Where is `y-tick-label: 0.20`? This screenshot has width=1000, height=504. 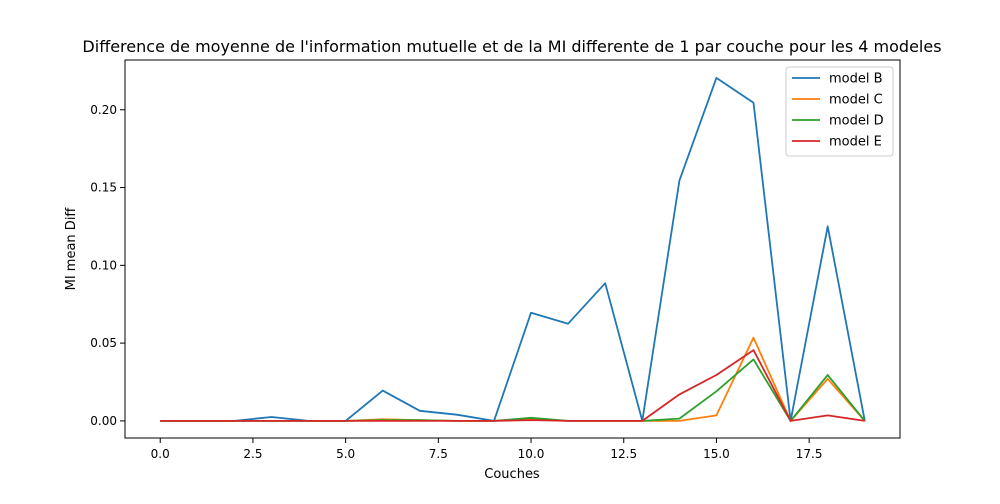
y-tick-label: 0.20 is located at coordinates (103, 110).